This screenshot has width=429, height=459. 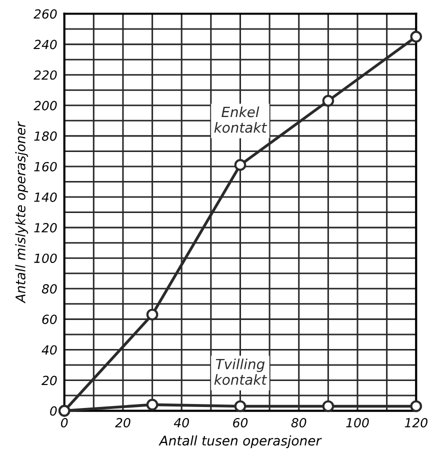 I want to click on y-tick-label: 40, so click(x=49, y=350).